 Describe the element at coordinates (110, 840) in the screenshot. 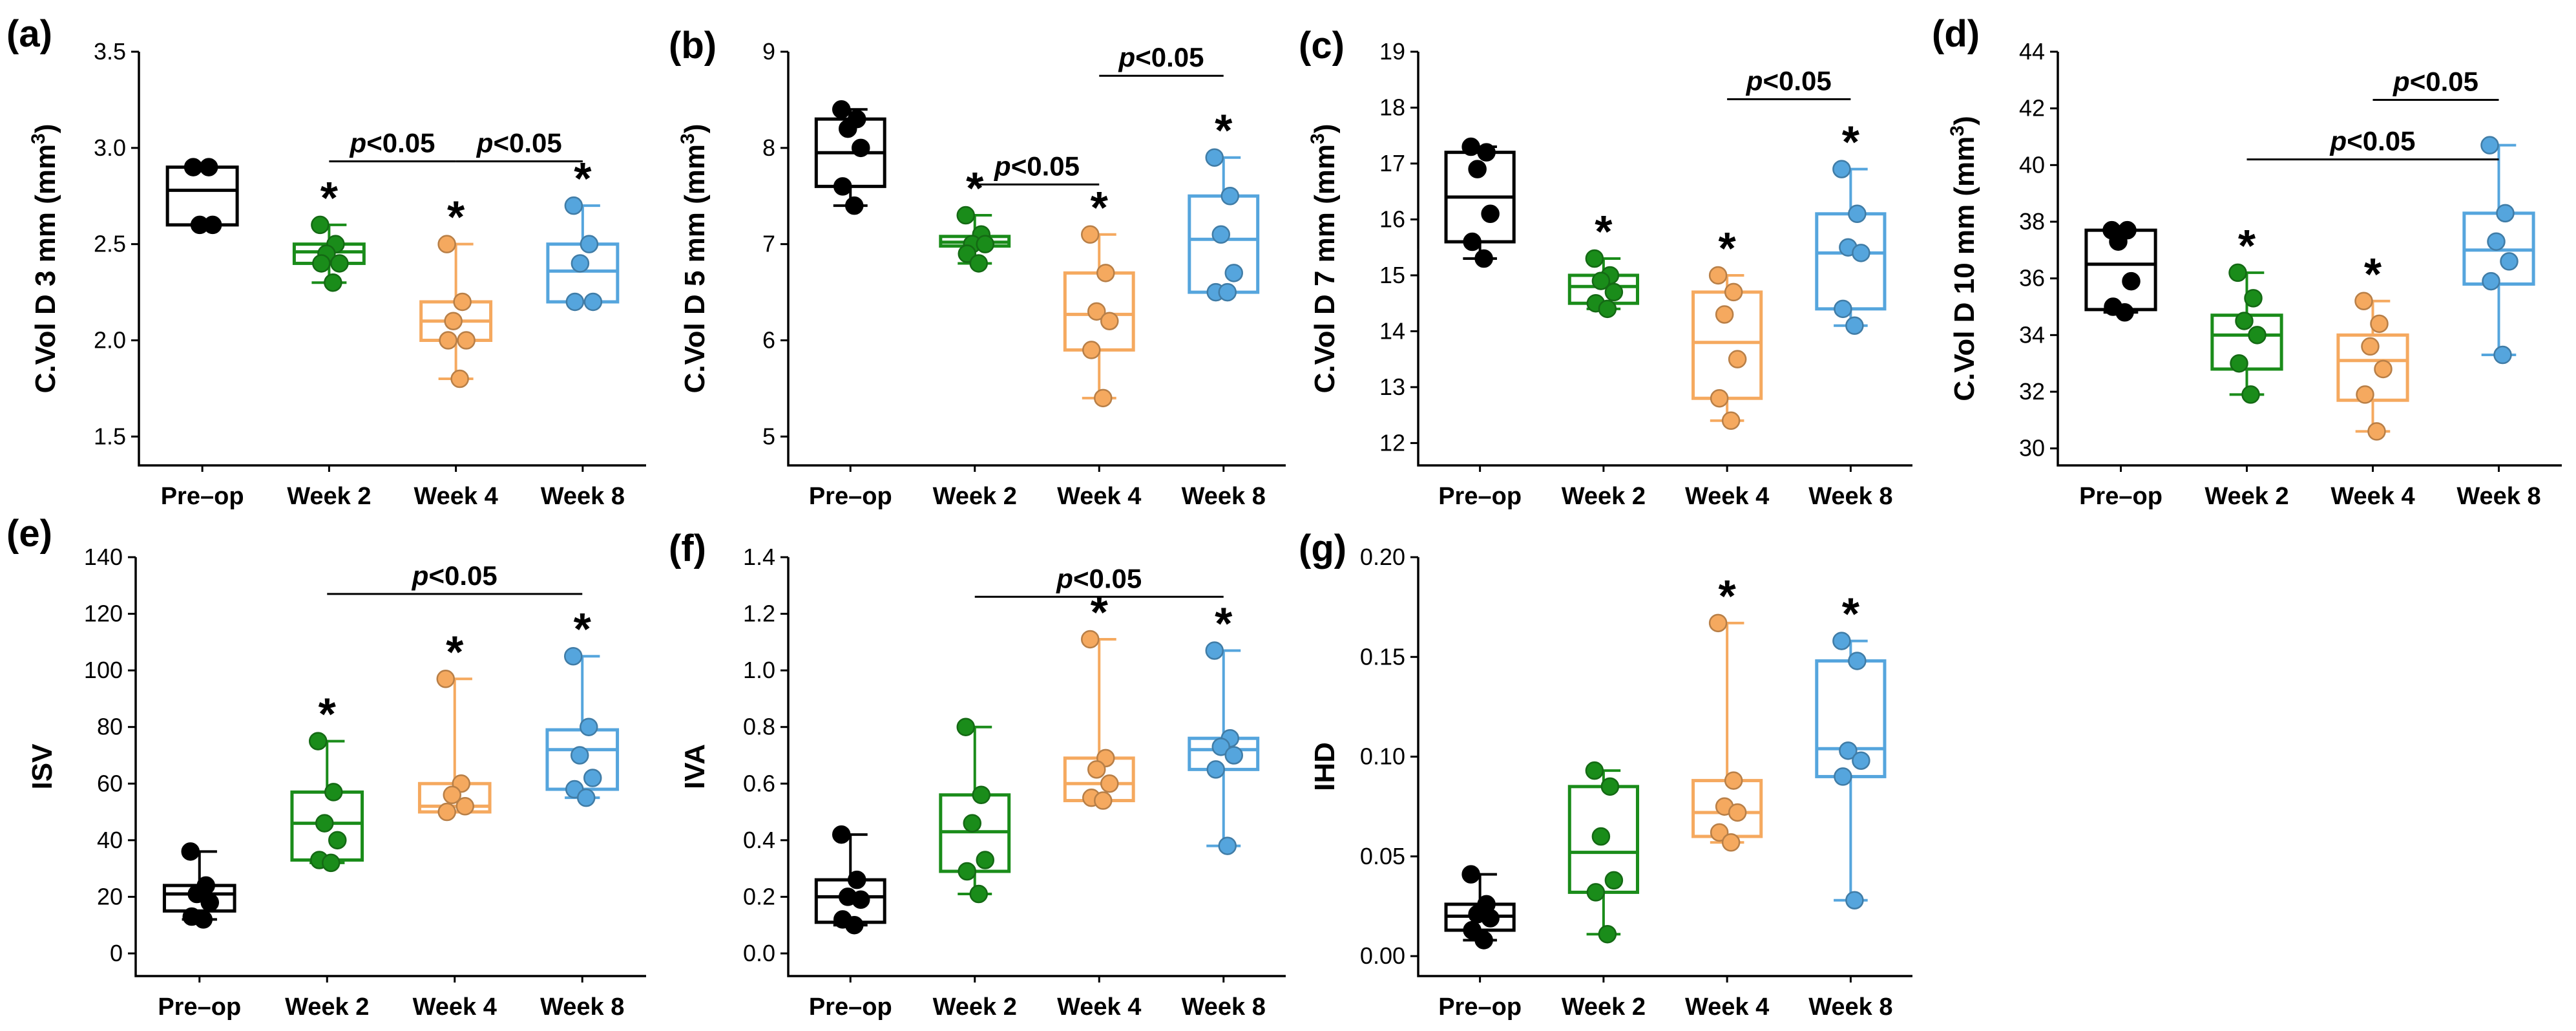

I see `y-tick-label: 40` at that location.